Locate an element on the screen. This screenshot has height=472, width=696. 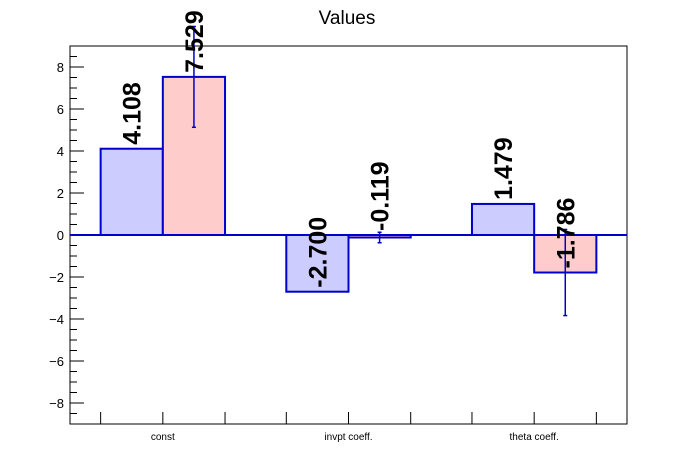
data-label: 4.108 is located at coordinates (133, 113).